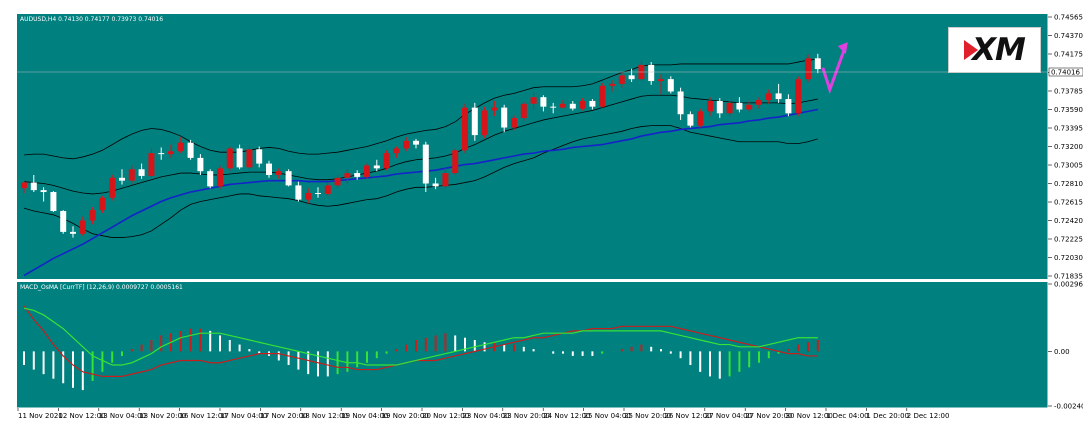 The image size is (1083, 440). What do you see at coordinates (687, 416) in the screenshot?
I see `time-tick-label: 26 Nov 12:00` at bounding box center [687, 416].